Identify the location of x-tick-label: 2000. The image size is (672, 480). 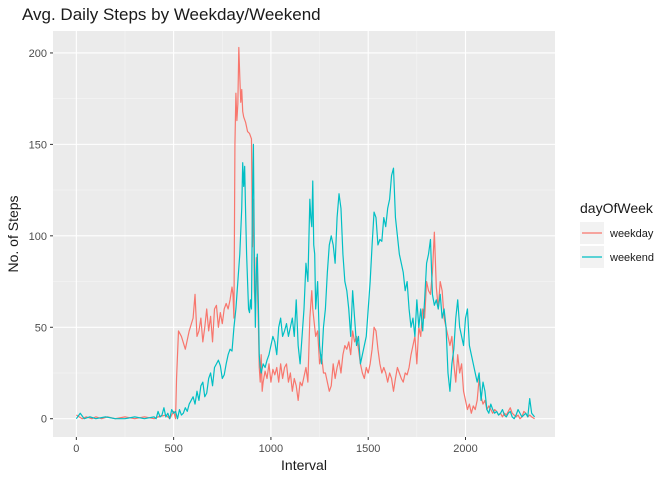
(465, 449).